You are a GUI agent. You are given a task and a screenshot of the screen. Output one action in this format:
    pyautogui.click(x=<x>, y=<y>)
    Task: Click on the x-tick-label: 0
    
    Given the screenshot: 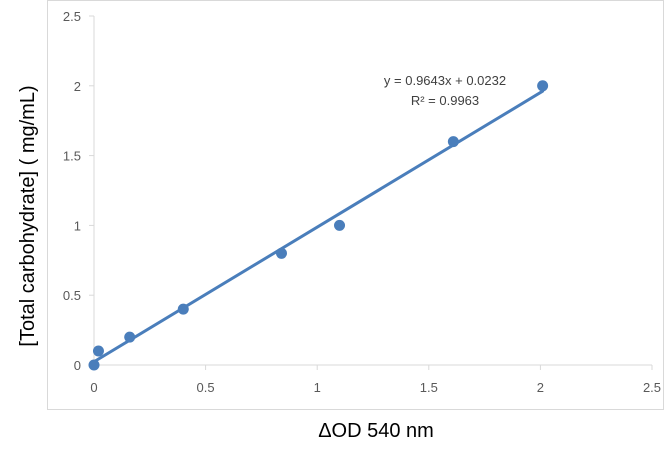 What is the action you would take?
    pyautogui.click(x=93, y=387)
    